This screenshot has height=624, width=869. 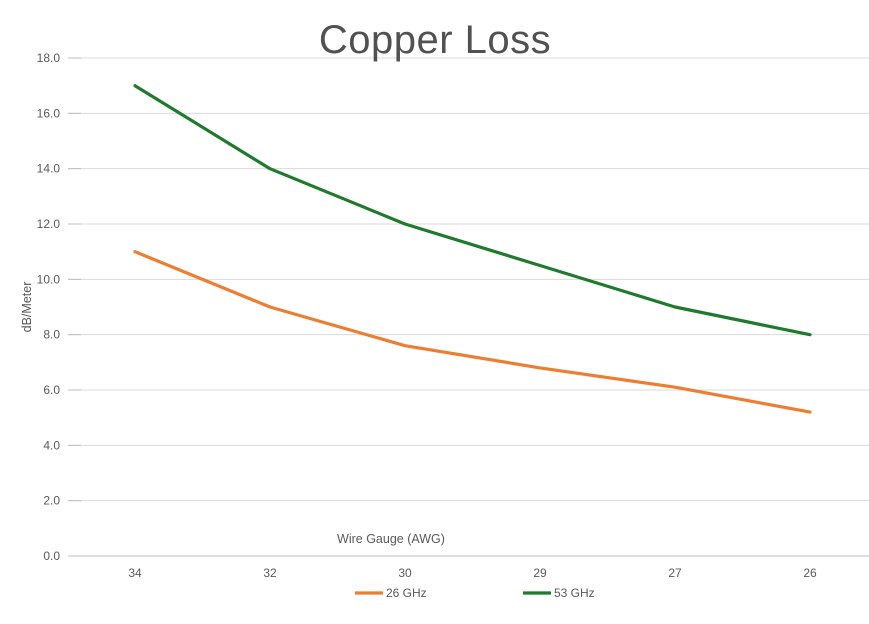 What do you see at coordinates (675, 573) in the screenshot?
I see `x-tick-label: 27` at bounding box center [675, 573].